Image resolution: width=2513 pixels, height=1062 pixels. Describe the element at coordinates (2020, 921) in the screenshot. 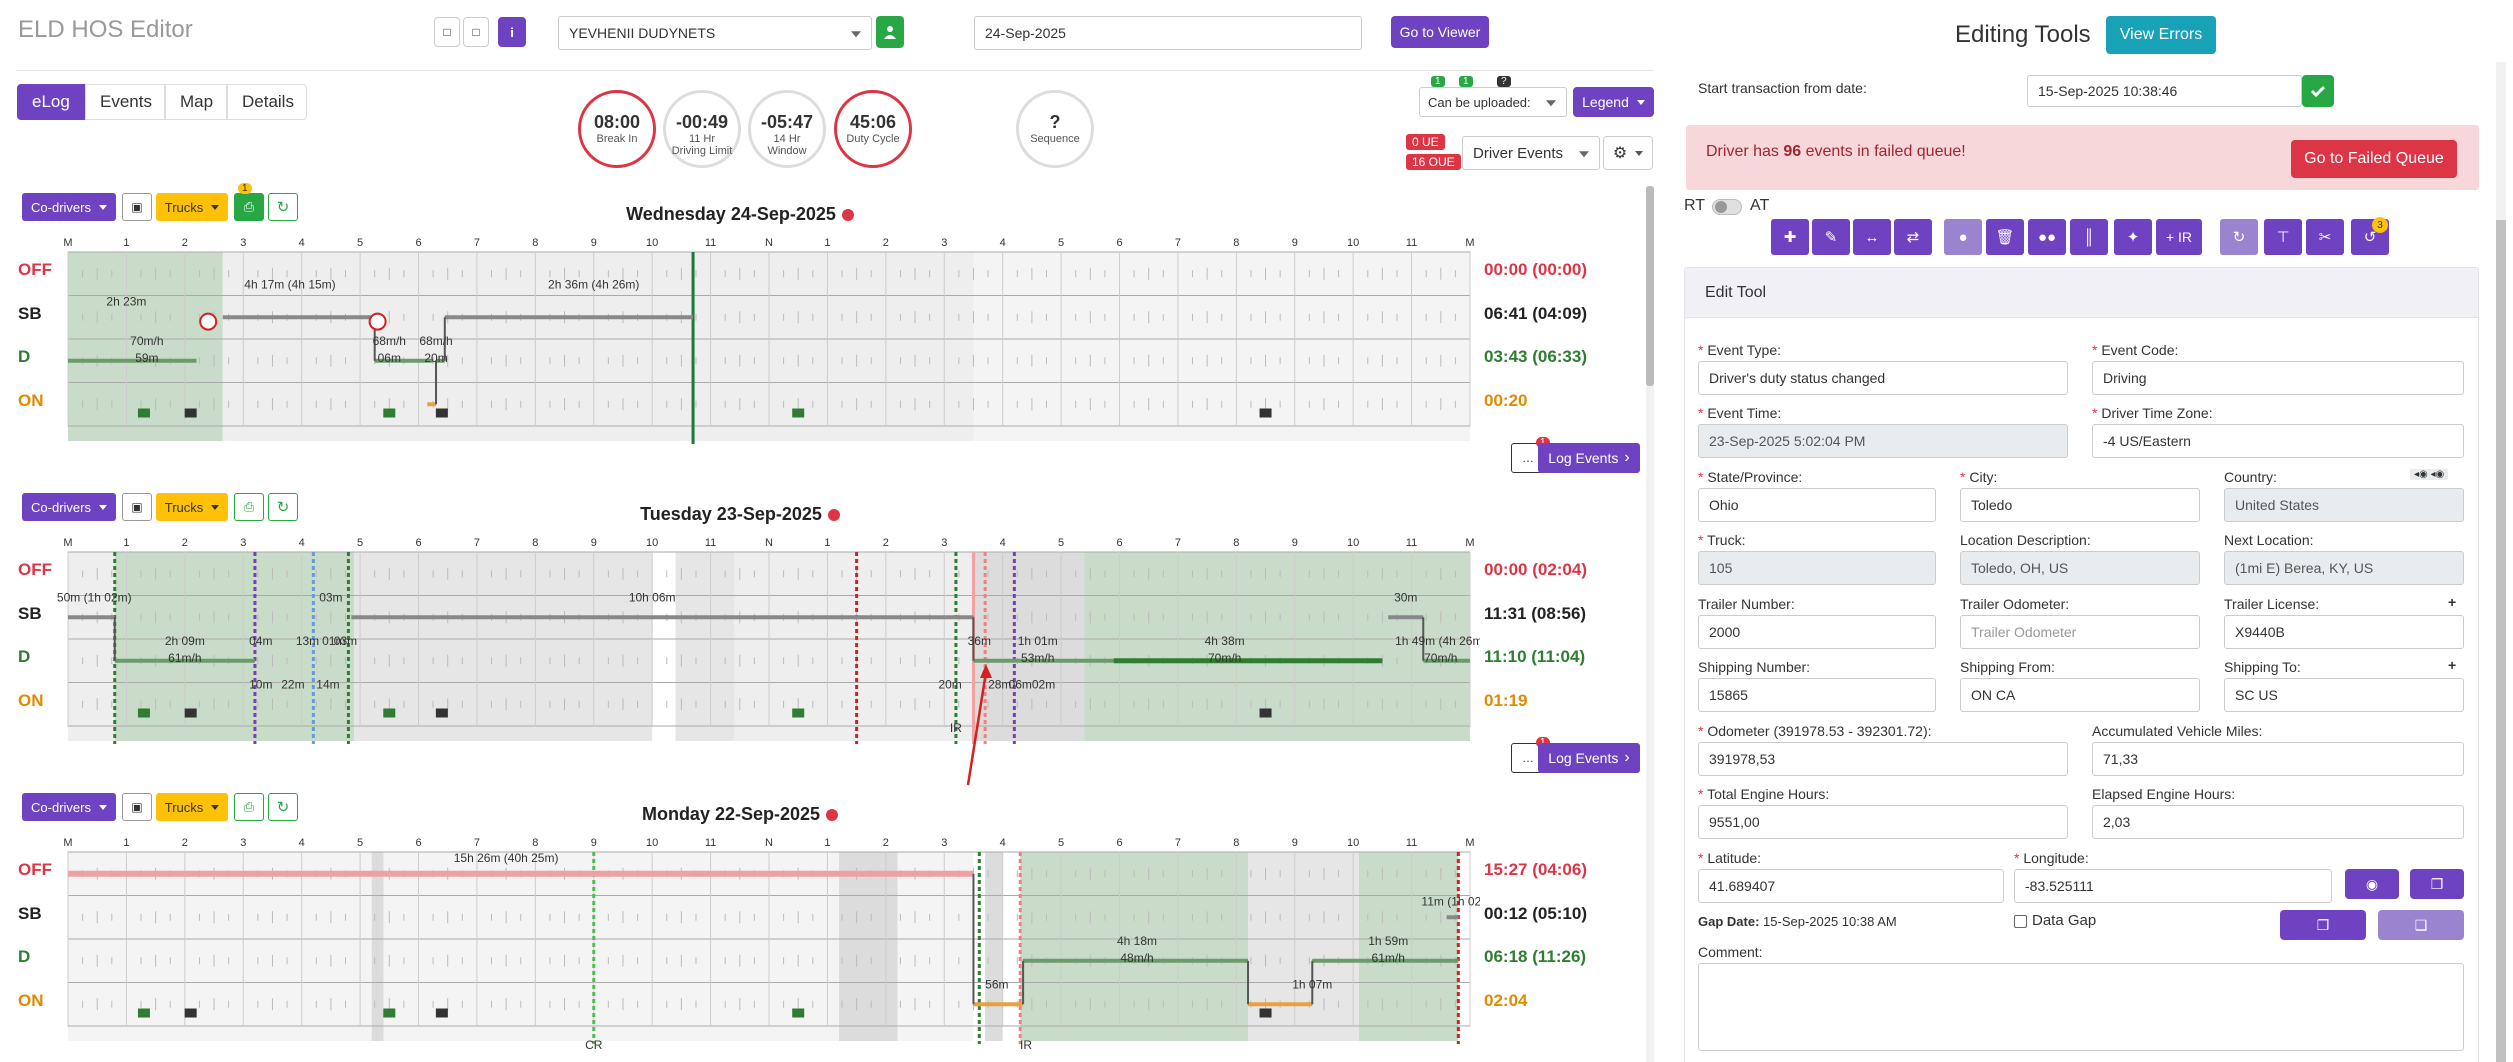

I see `data-gap-checkbox` at that location.